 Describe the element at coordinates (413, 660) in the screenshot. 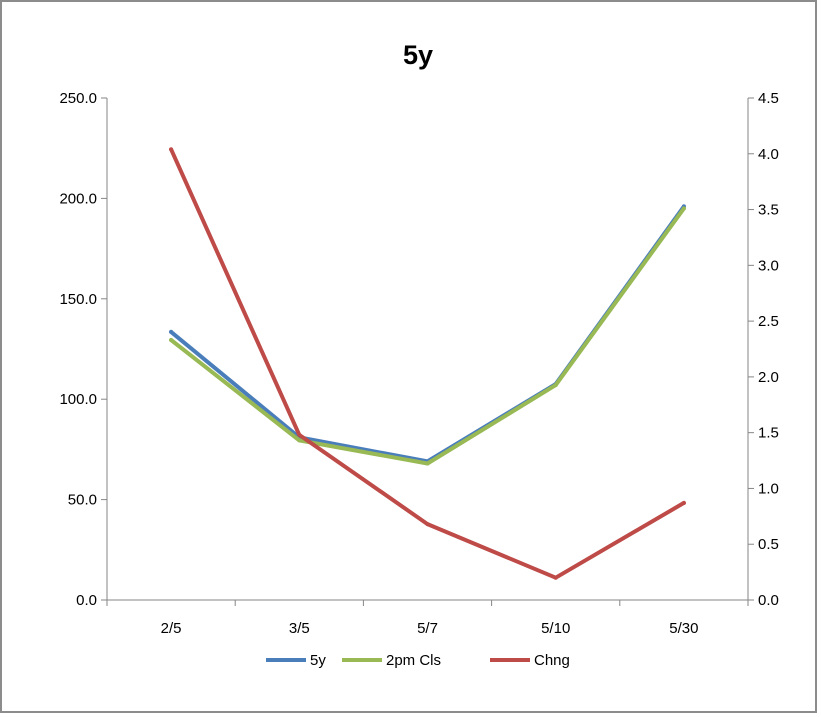

I see `legend-label: 2pm Cls` at that location.